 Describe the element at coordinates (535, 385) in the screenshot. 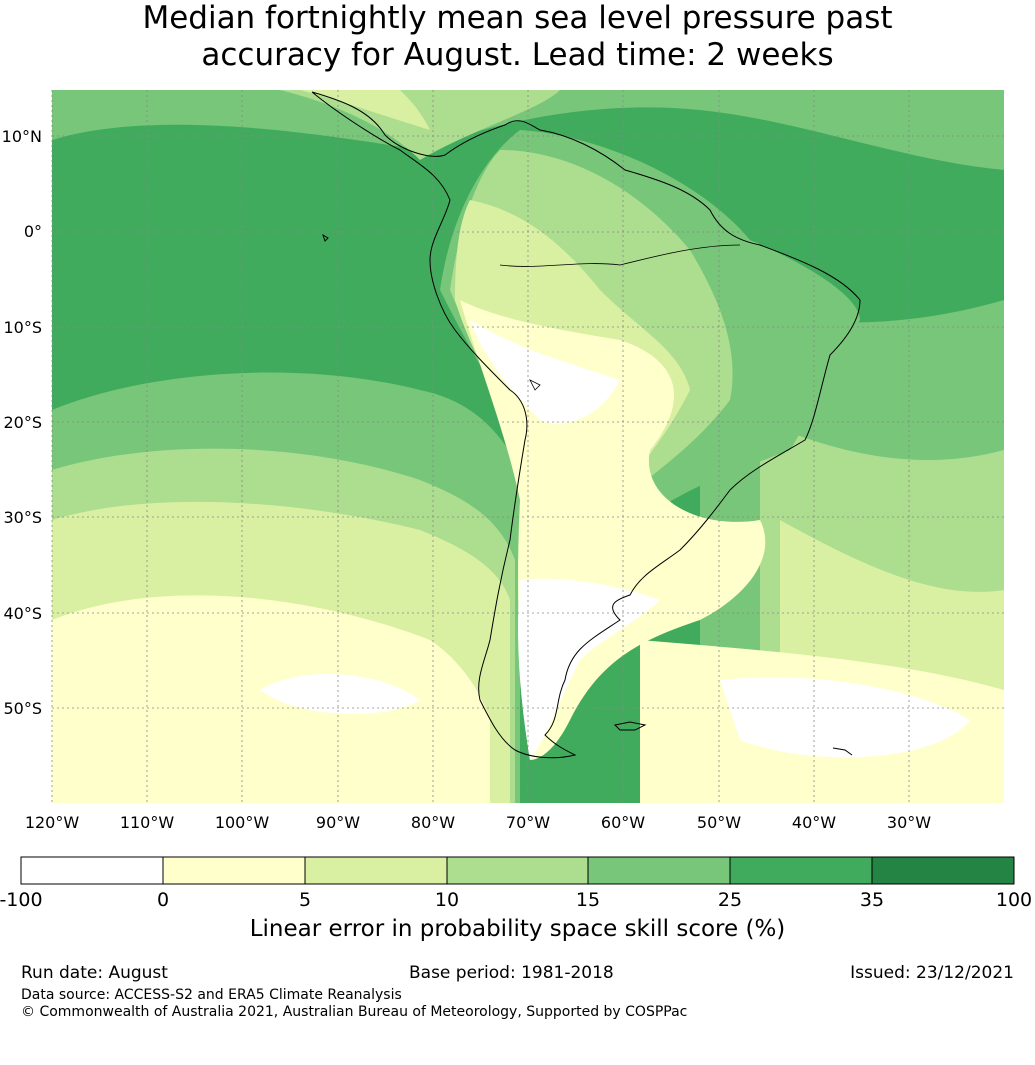

I see `lake-titicaca` at that location.